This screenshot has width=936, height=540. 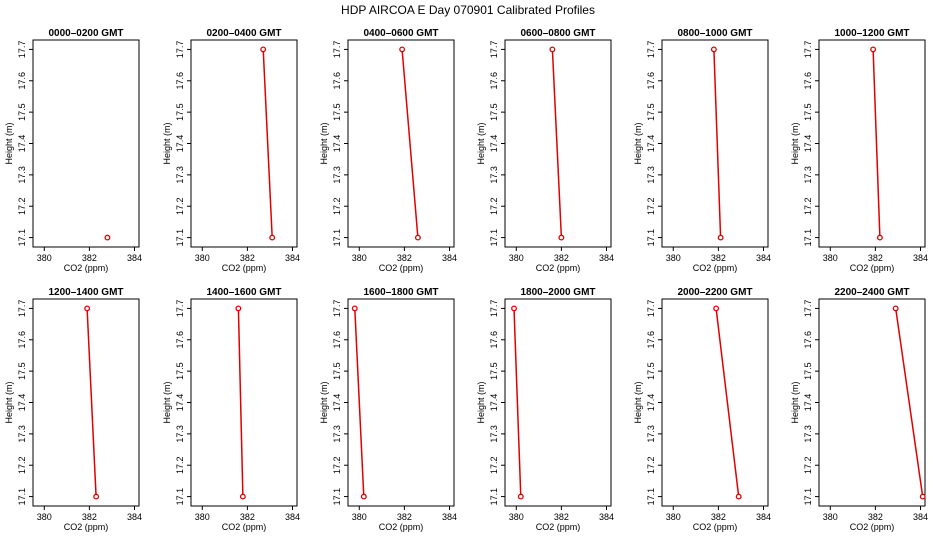 What do you see at coordinates (871, 292) in the screenshot?
I see `panel-title: 2200–2400 GMT` at bounding box center [871, 292].